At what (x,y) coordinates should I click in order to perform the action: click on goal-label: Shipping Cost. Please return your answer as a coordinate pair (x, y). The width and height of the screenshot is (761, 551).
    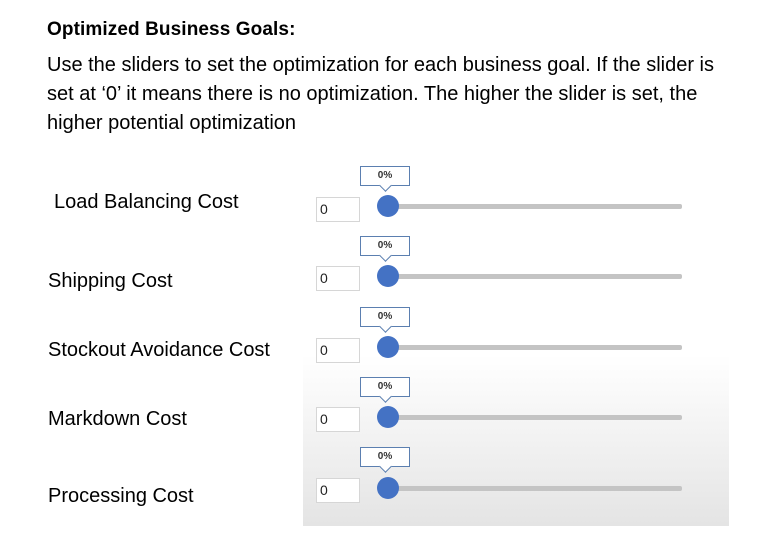
    Looking at the image, I should click on (110, 281).